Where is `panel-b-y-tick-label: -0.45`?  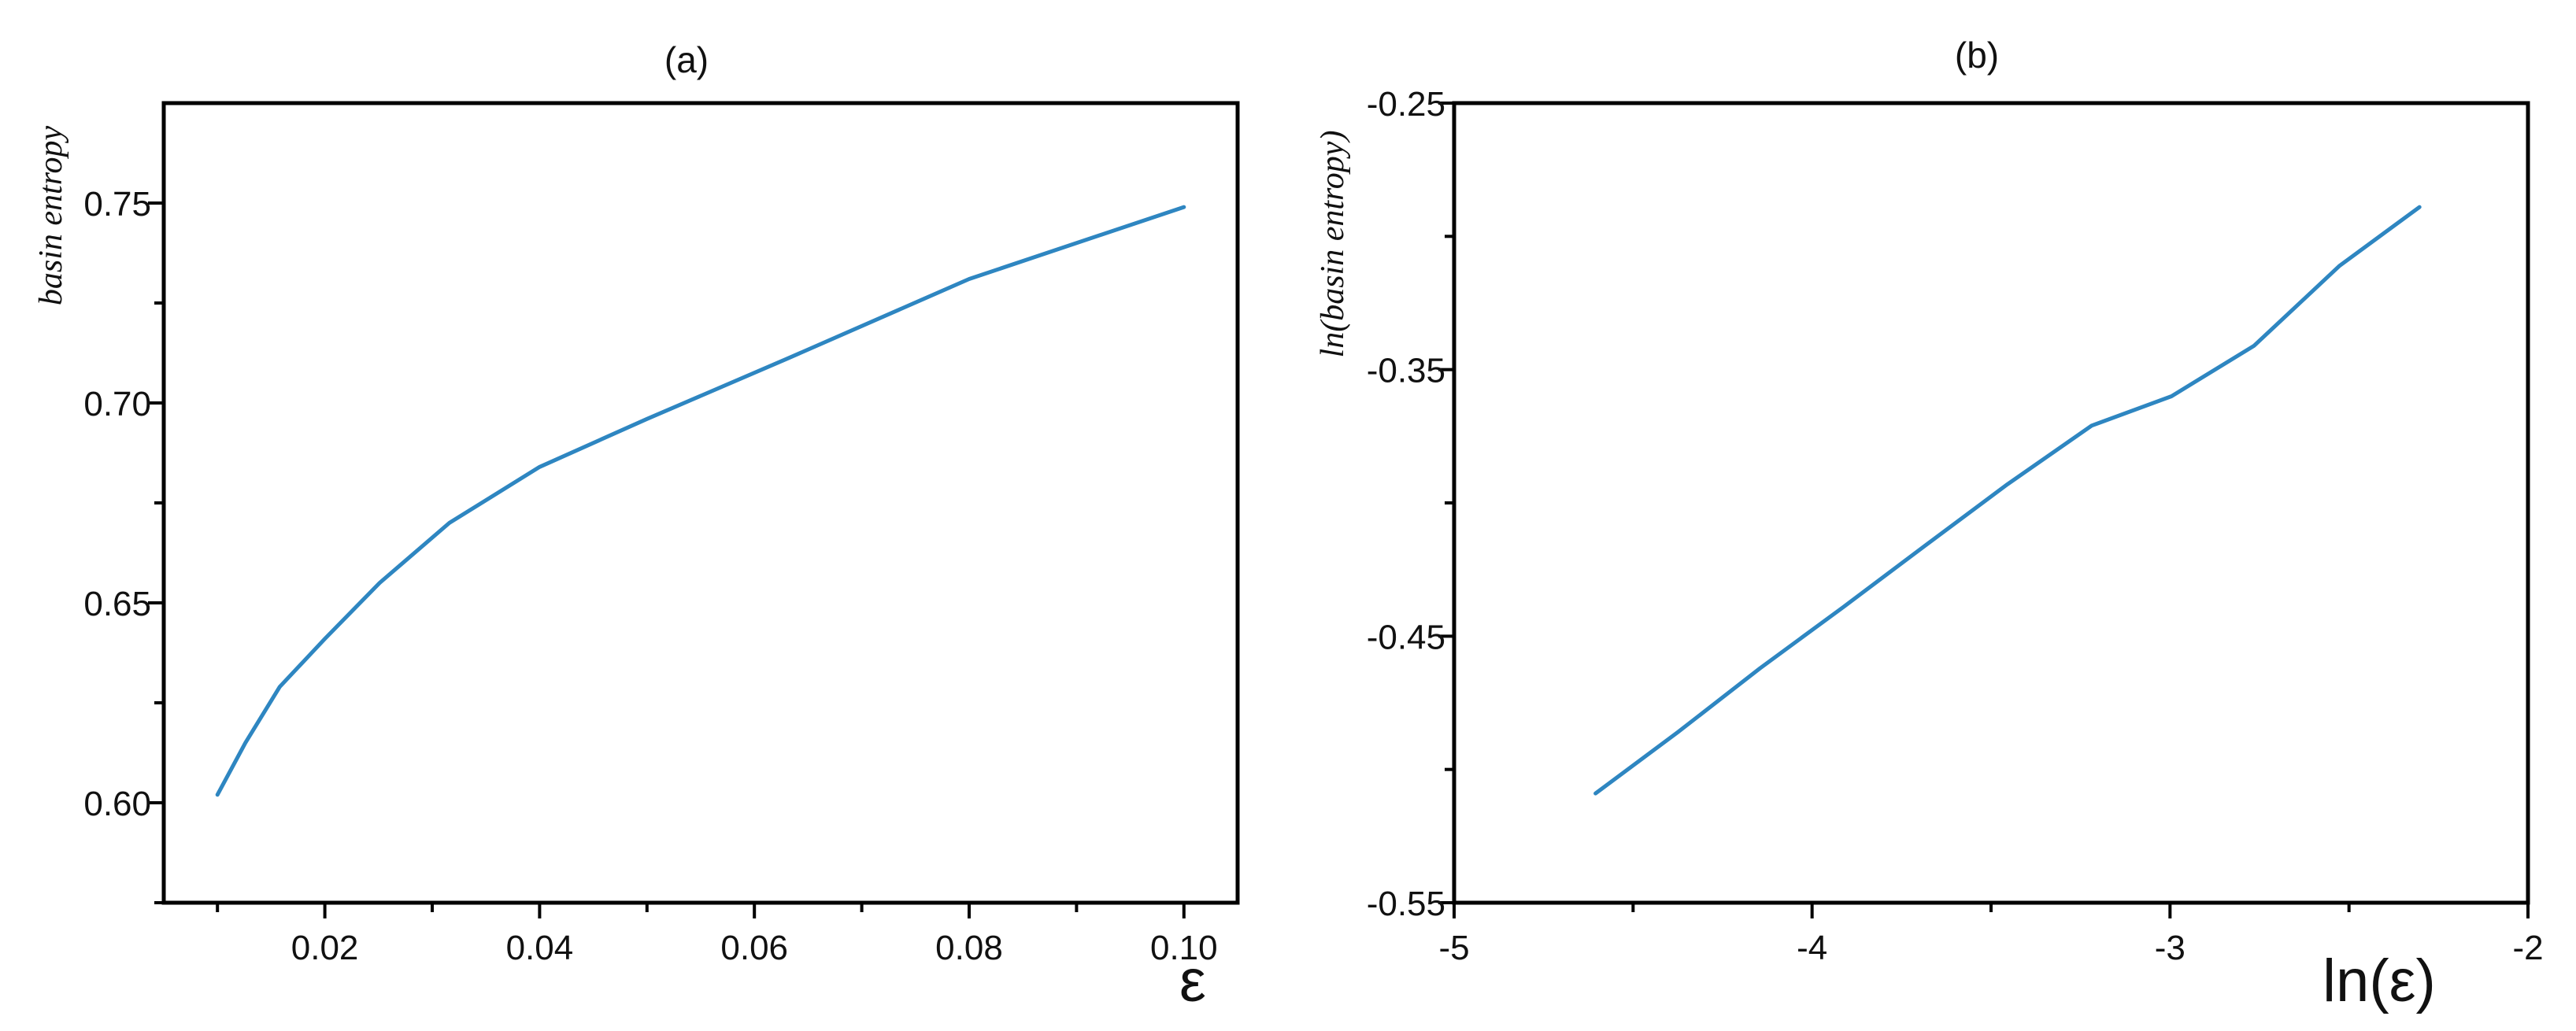
panel-b-y-tick-label: -0.45 is located at coordinates (1406, 637).